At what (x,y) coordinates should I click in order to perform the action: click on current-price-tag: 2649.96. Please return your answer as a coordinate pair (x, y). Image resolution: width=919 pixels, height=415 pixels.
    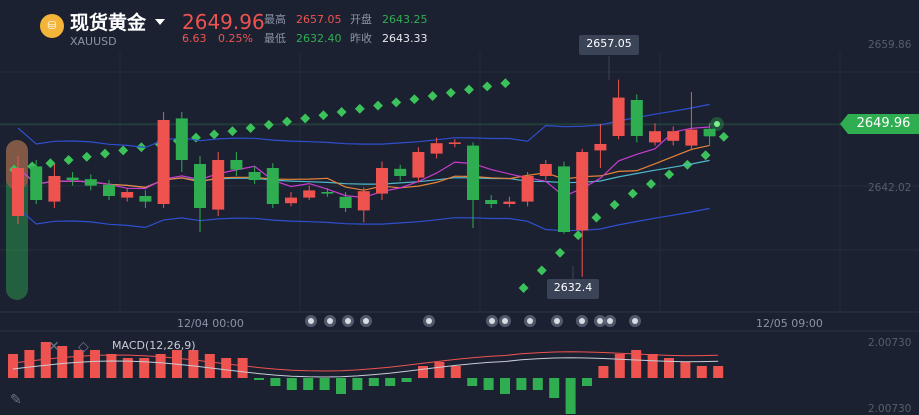
    Looking at the image, I should click on (879, 124).